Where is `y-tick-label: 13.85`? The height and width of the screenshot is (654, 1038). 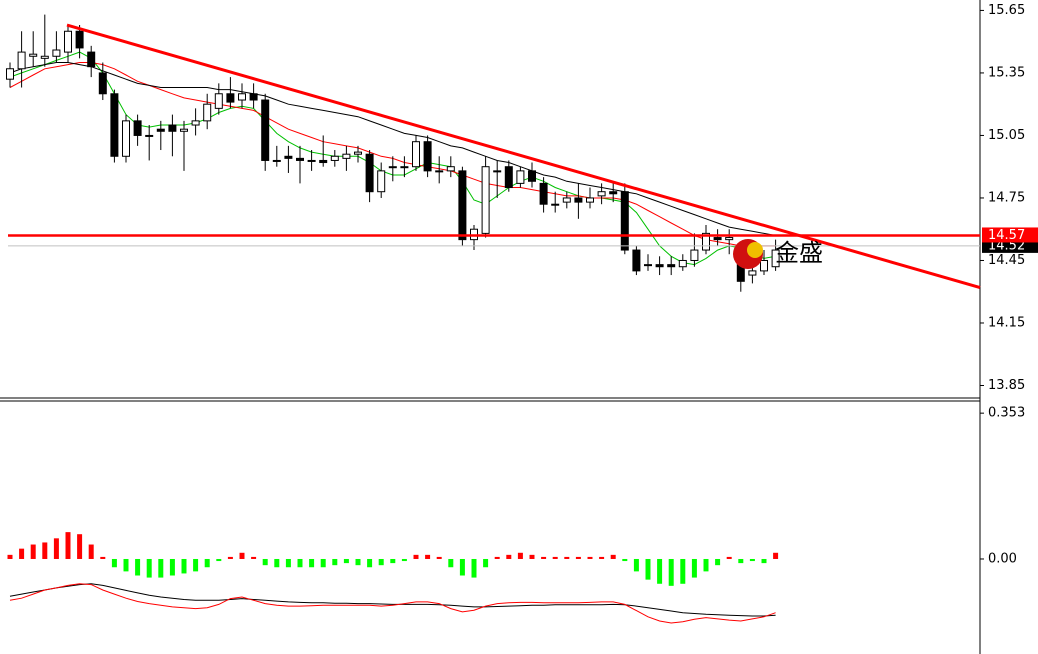 y-tick-label: 13.85 is located at coordinates (1006, 385).